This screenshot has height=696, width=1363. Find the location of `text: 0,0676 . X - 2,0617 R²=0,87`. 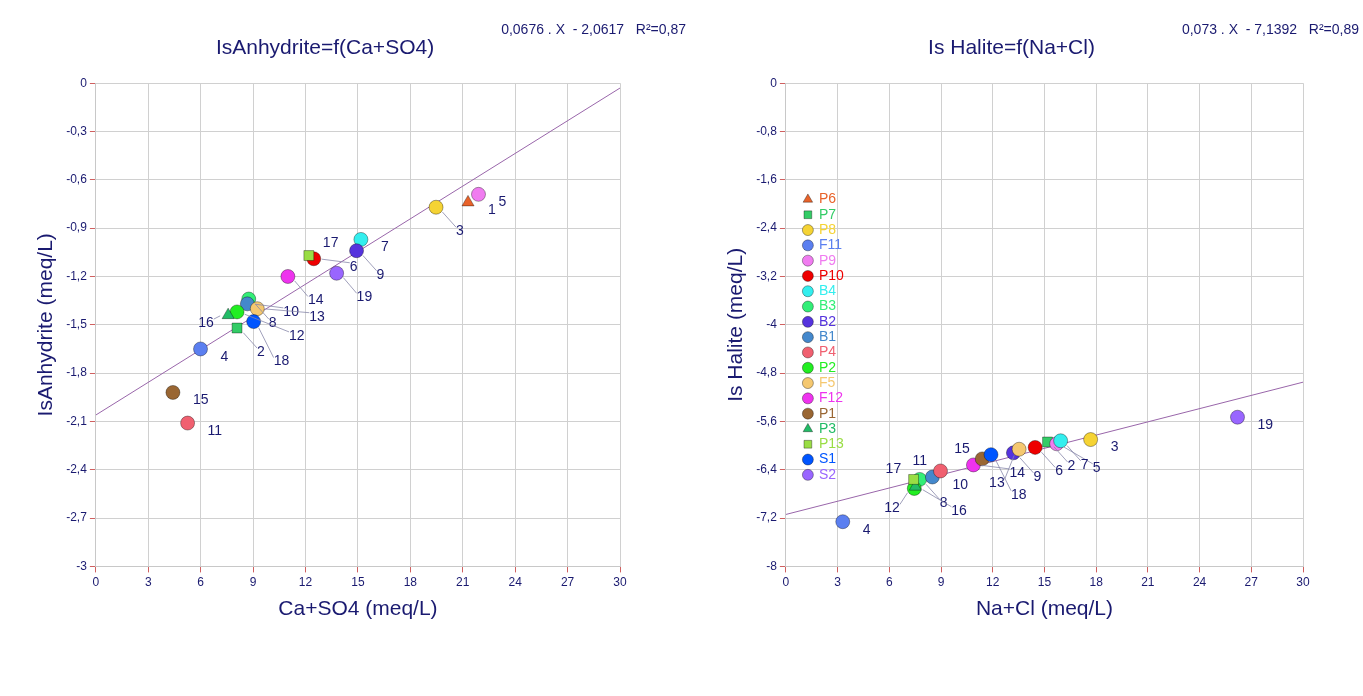

text: 0,0676 . X - 2,0617 R²=0,87 is located at coordinates (594, 28).